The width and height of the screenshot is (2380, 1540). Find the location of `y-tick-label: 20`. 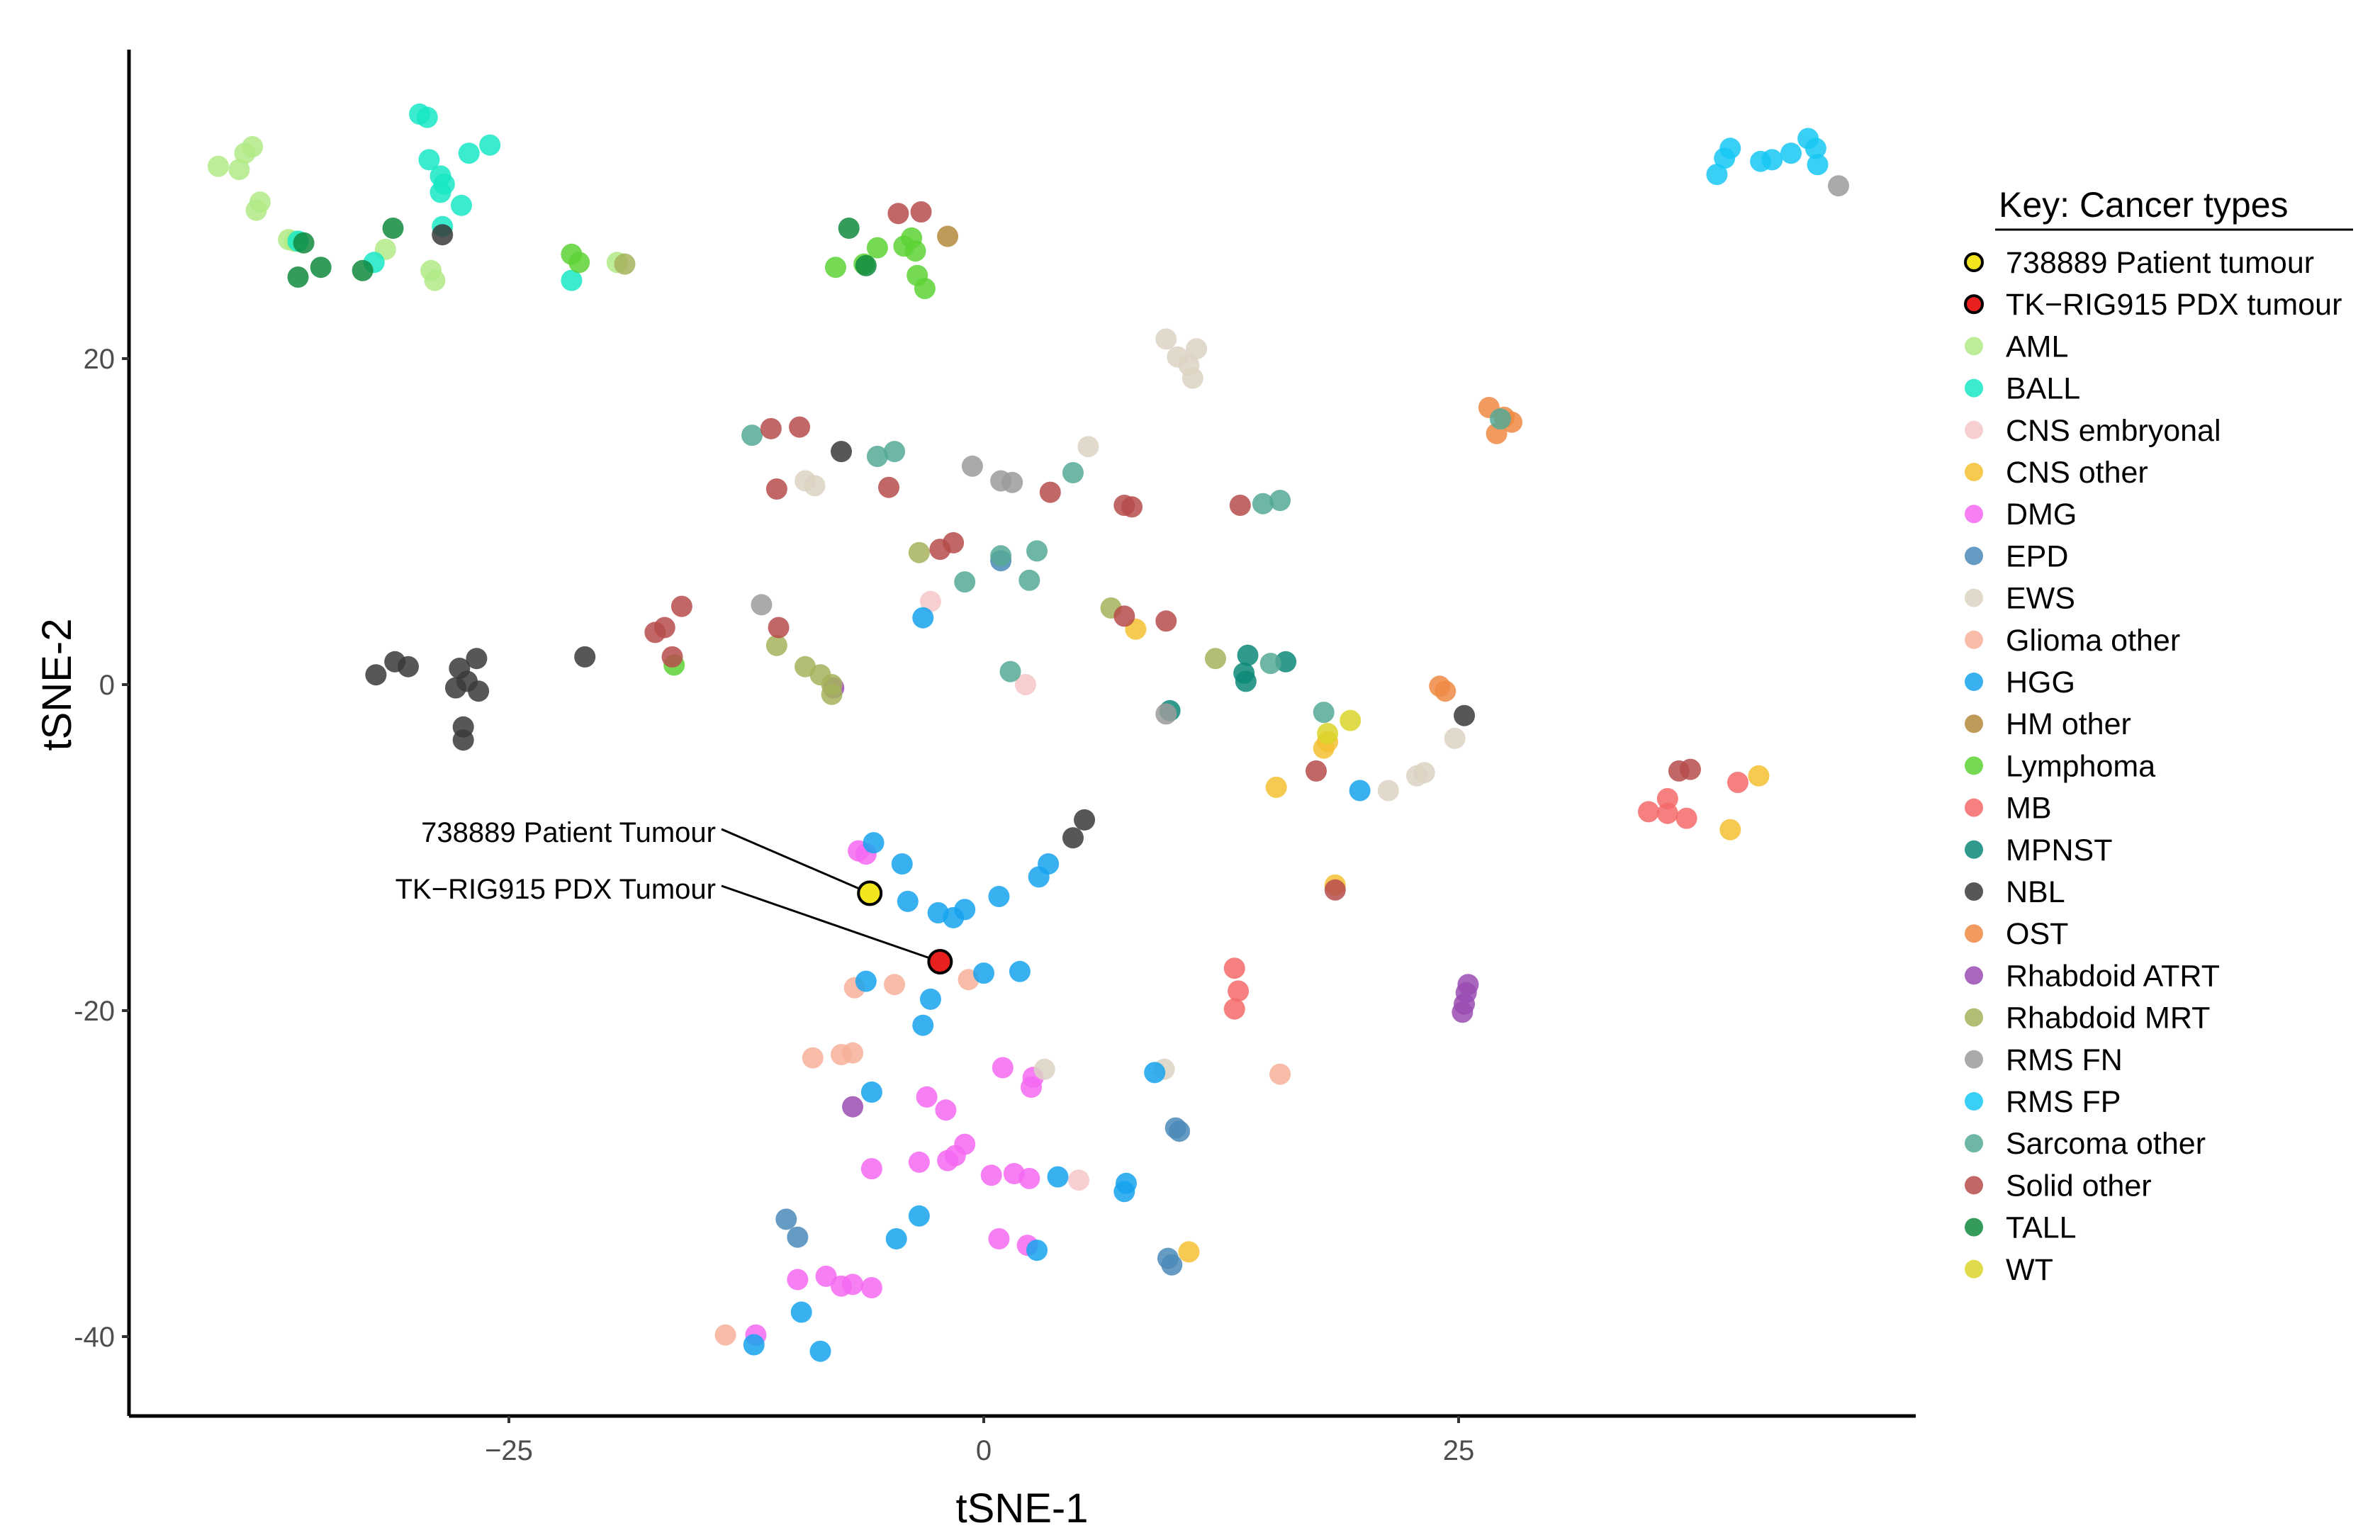

y-tick-label: 20 is located at coordinates (100, 359).